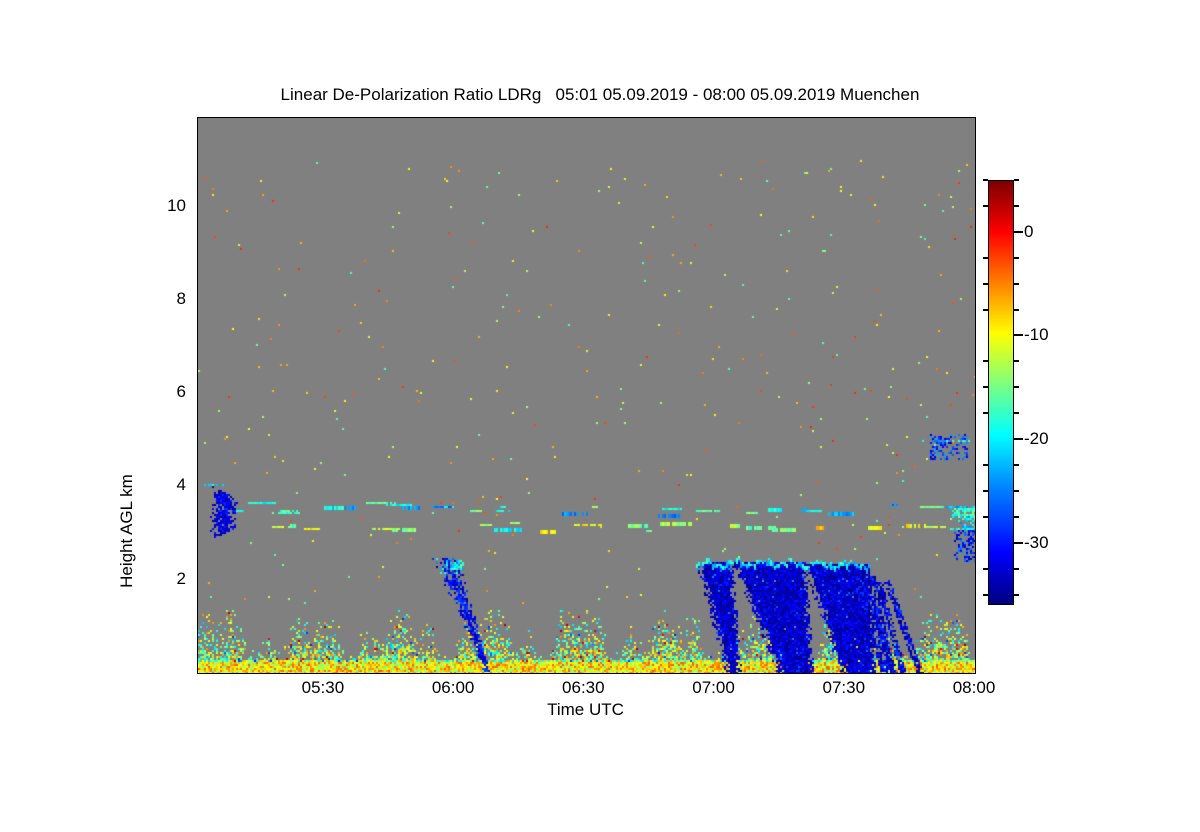  Describe the element at coordinates (163, 394) in the screenshot. I see `y-axis-tick-labels: 2 4 6 8 10` at that location.